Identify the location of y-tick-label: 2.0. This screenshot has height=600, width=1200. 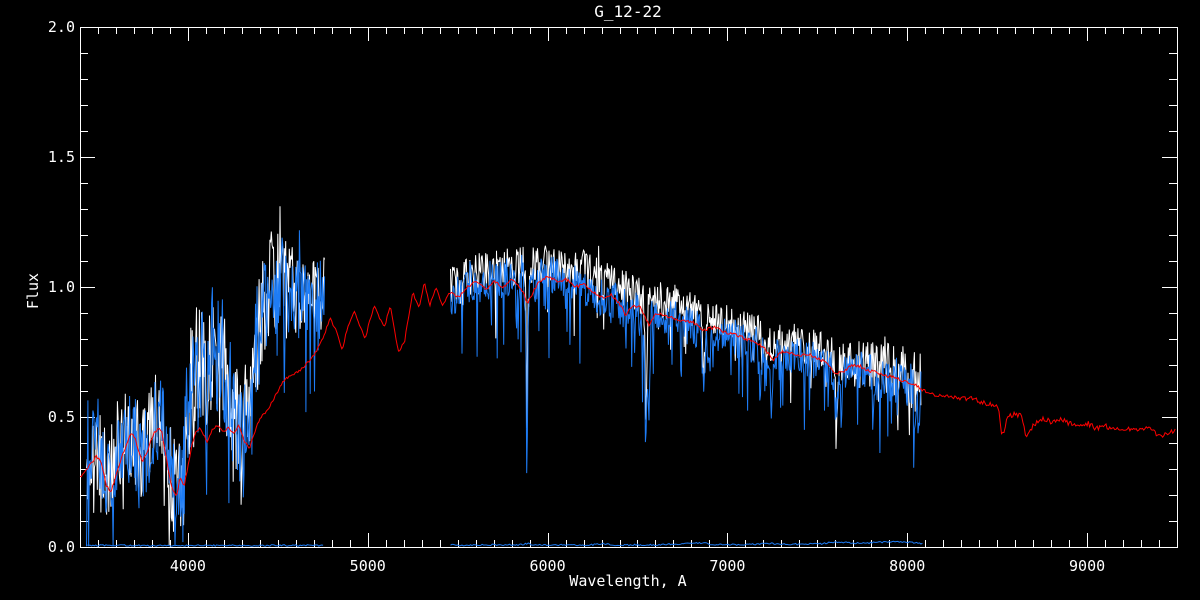
(61, 27).